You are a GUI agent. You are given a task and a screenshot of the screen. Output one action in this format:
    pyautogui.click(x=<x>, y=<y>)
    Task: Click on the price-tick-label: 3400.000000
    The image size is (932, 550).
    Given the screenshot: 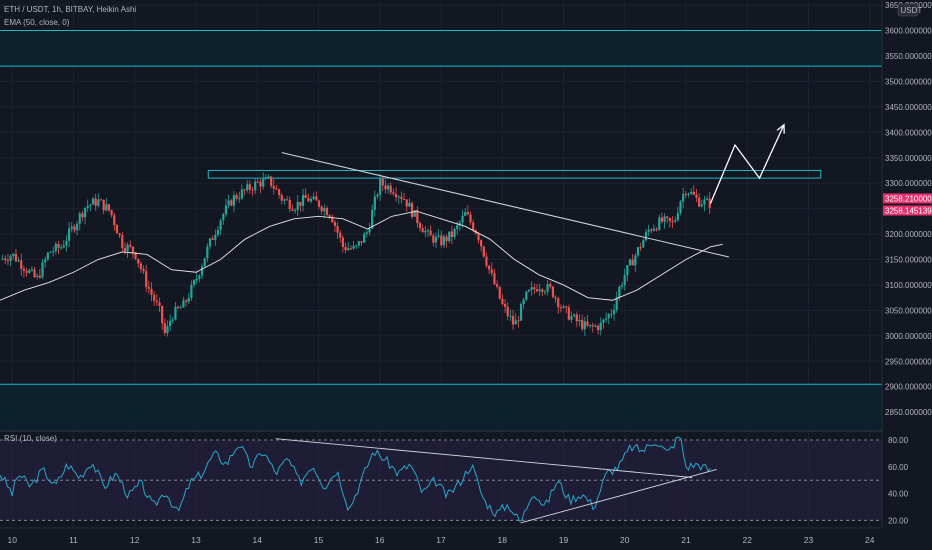 What is the action you would take?
    pyautogui.click(x=908, y=132)
    